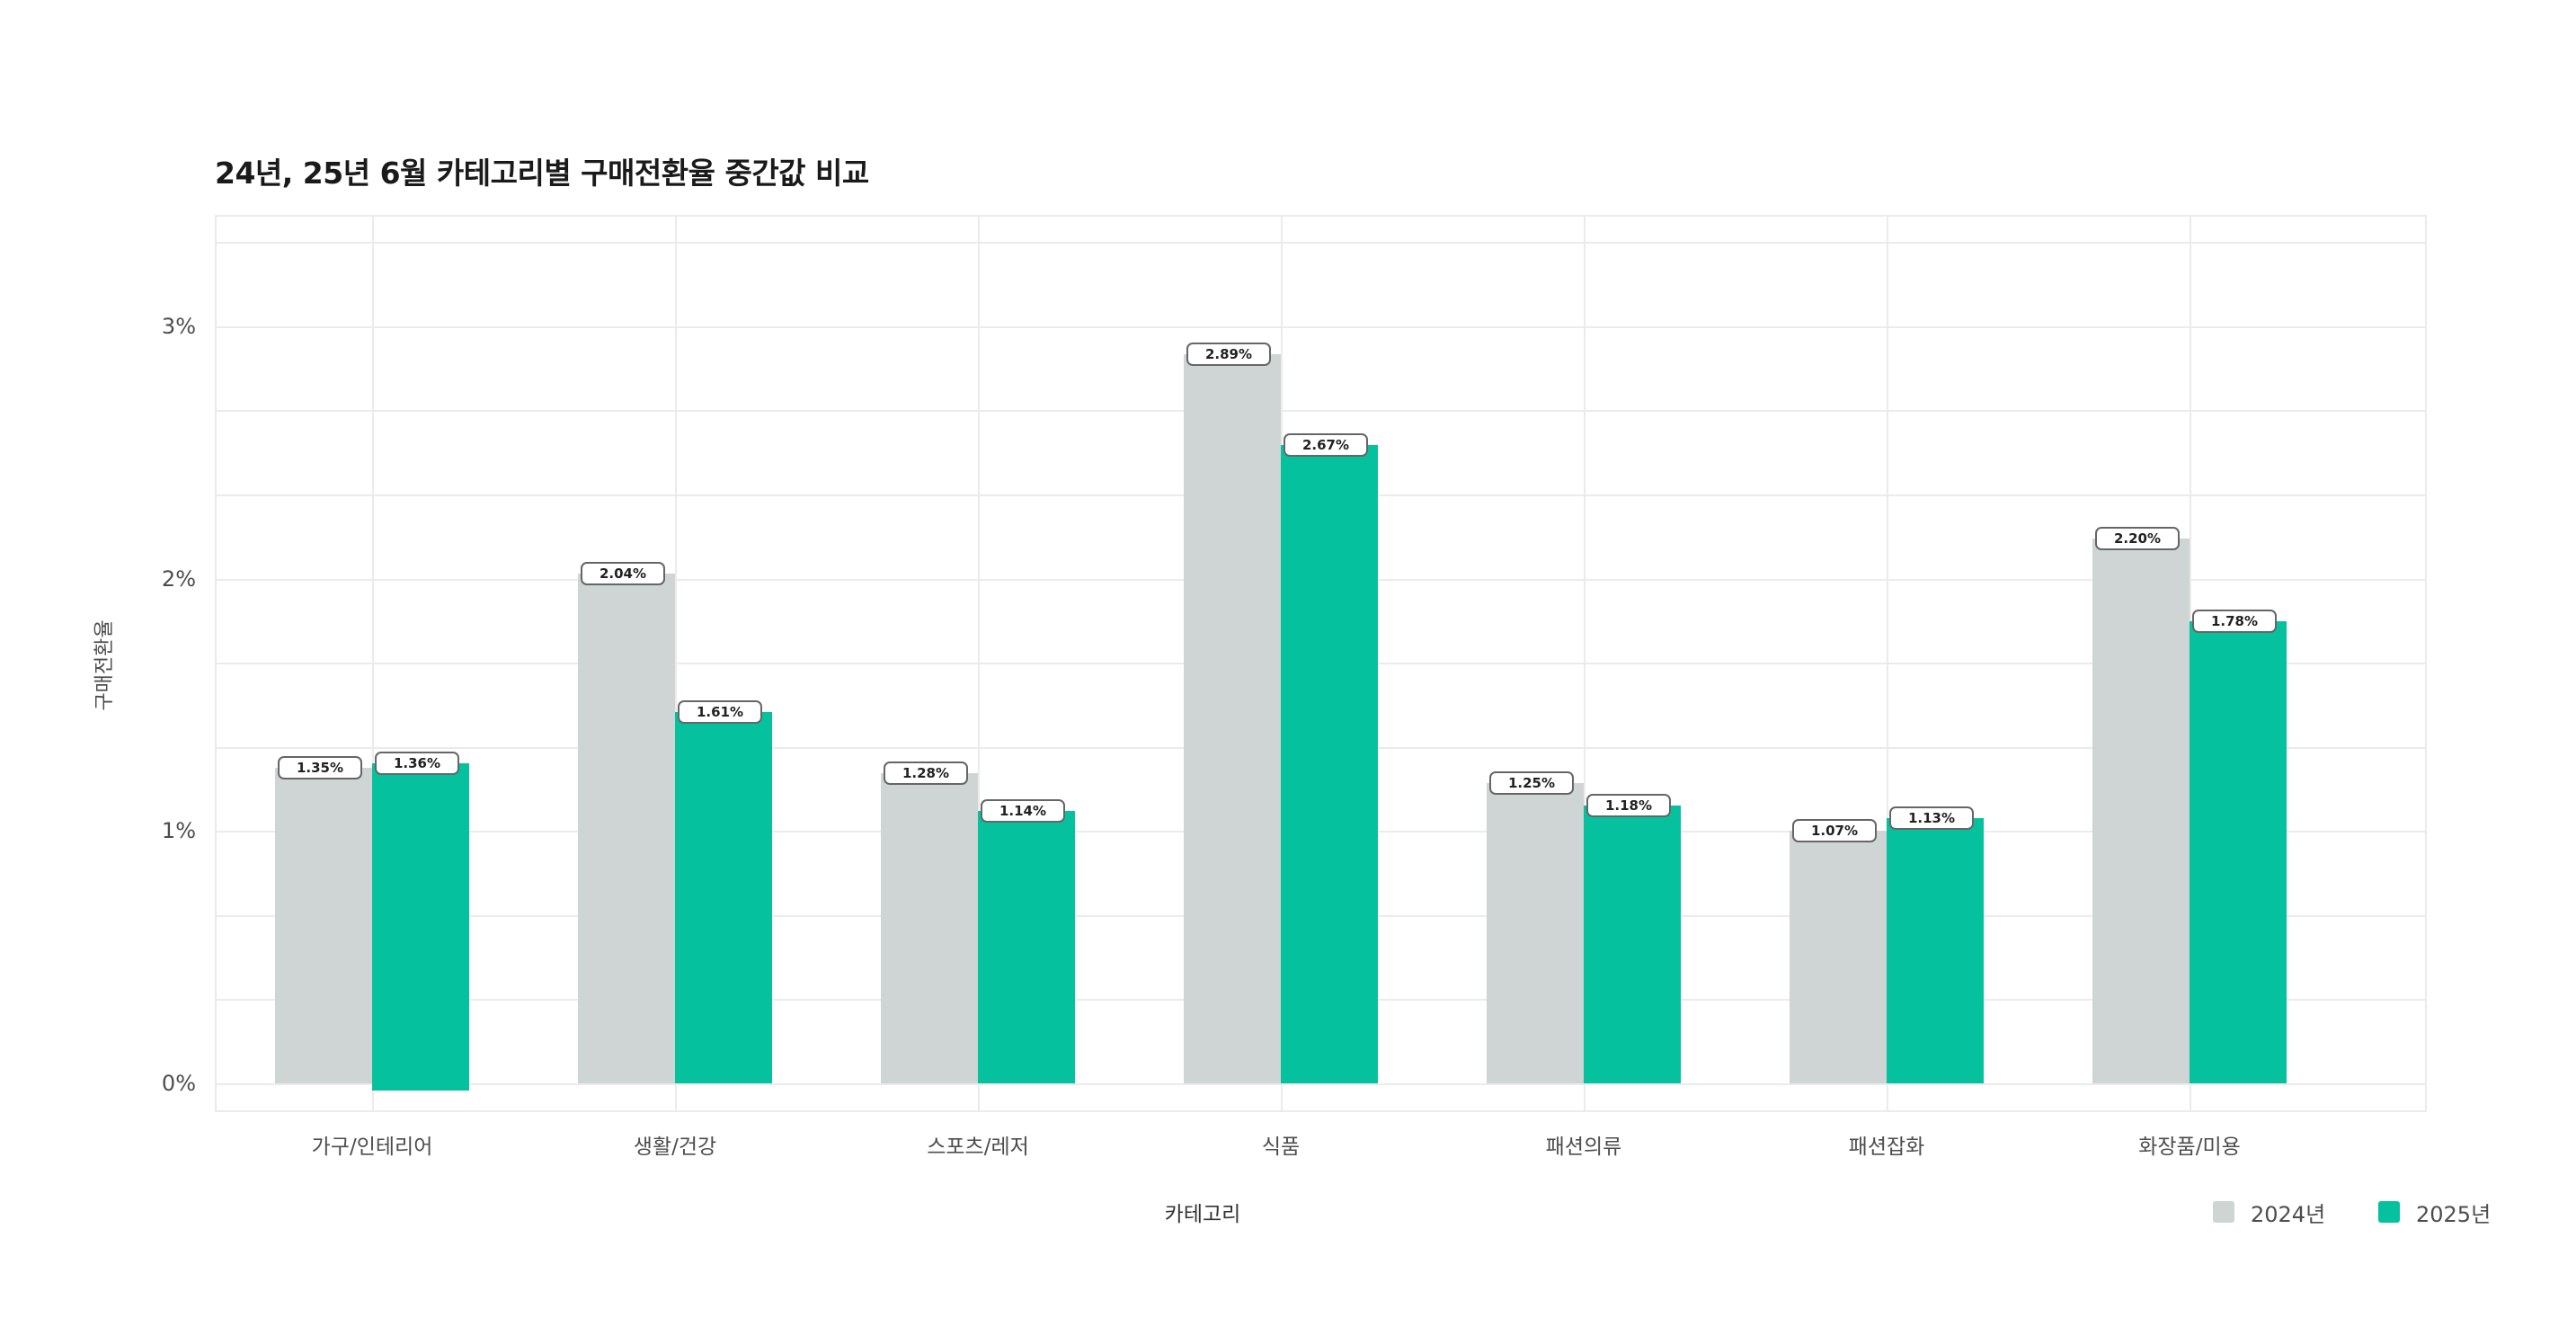 This screenshot has height=1318, width=2576. What do you see at coordinates (2234, 622) in the screenshot?
I see `value-label: 1.78%` at bounding box center [2234, 622].